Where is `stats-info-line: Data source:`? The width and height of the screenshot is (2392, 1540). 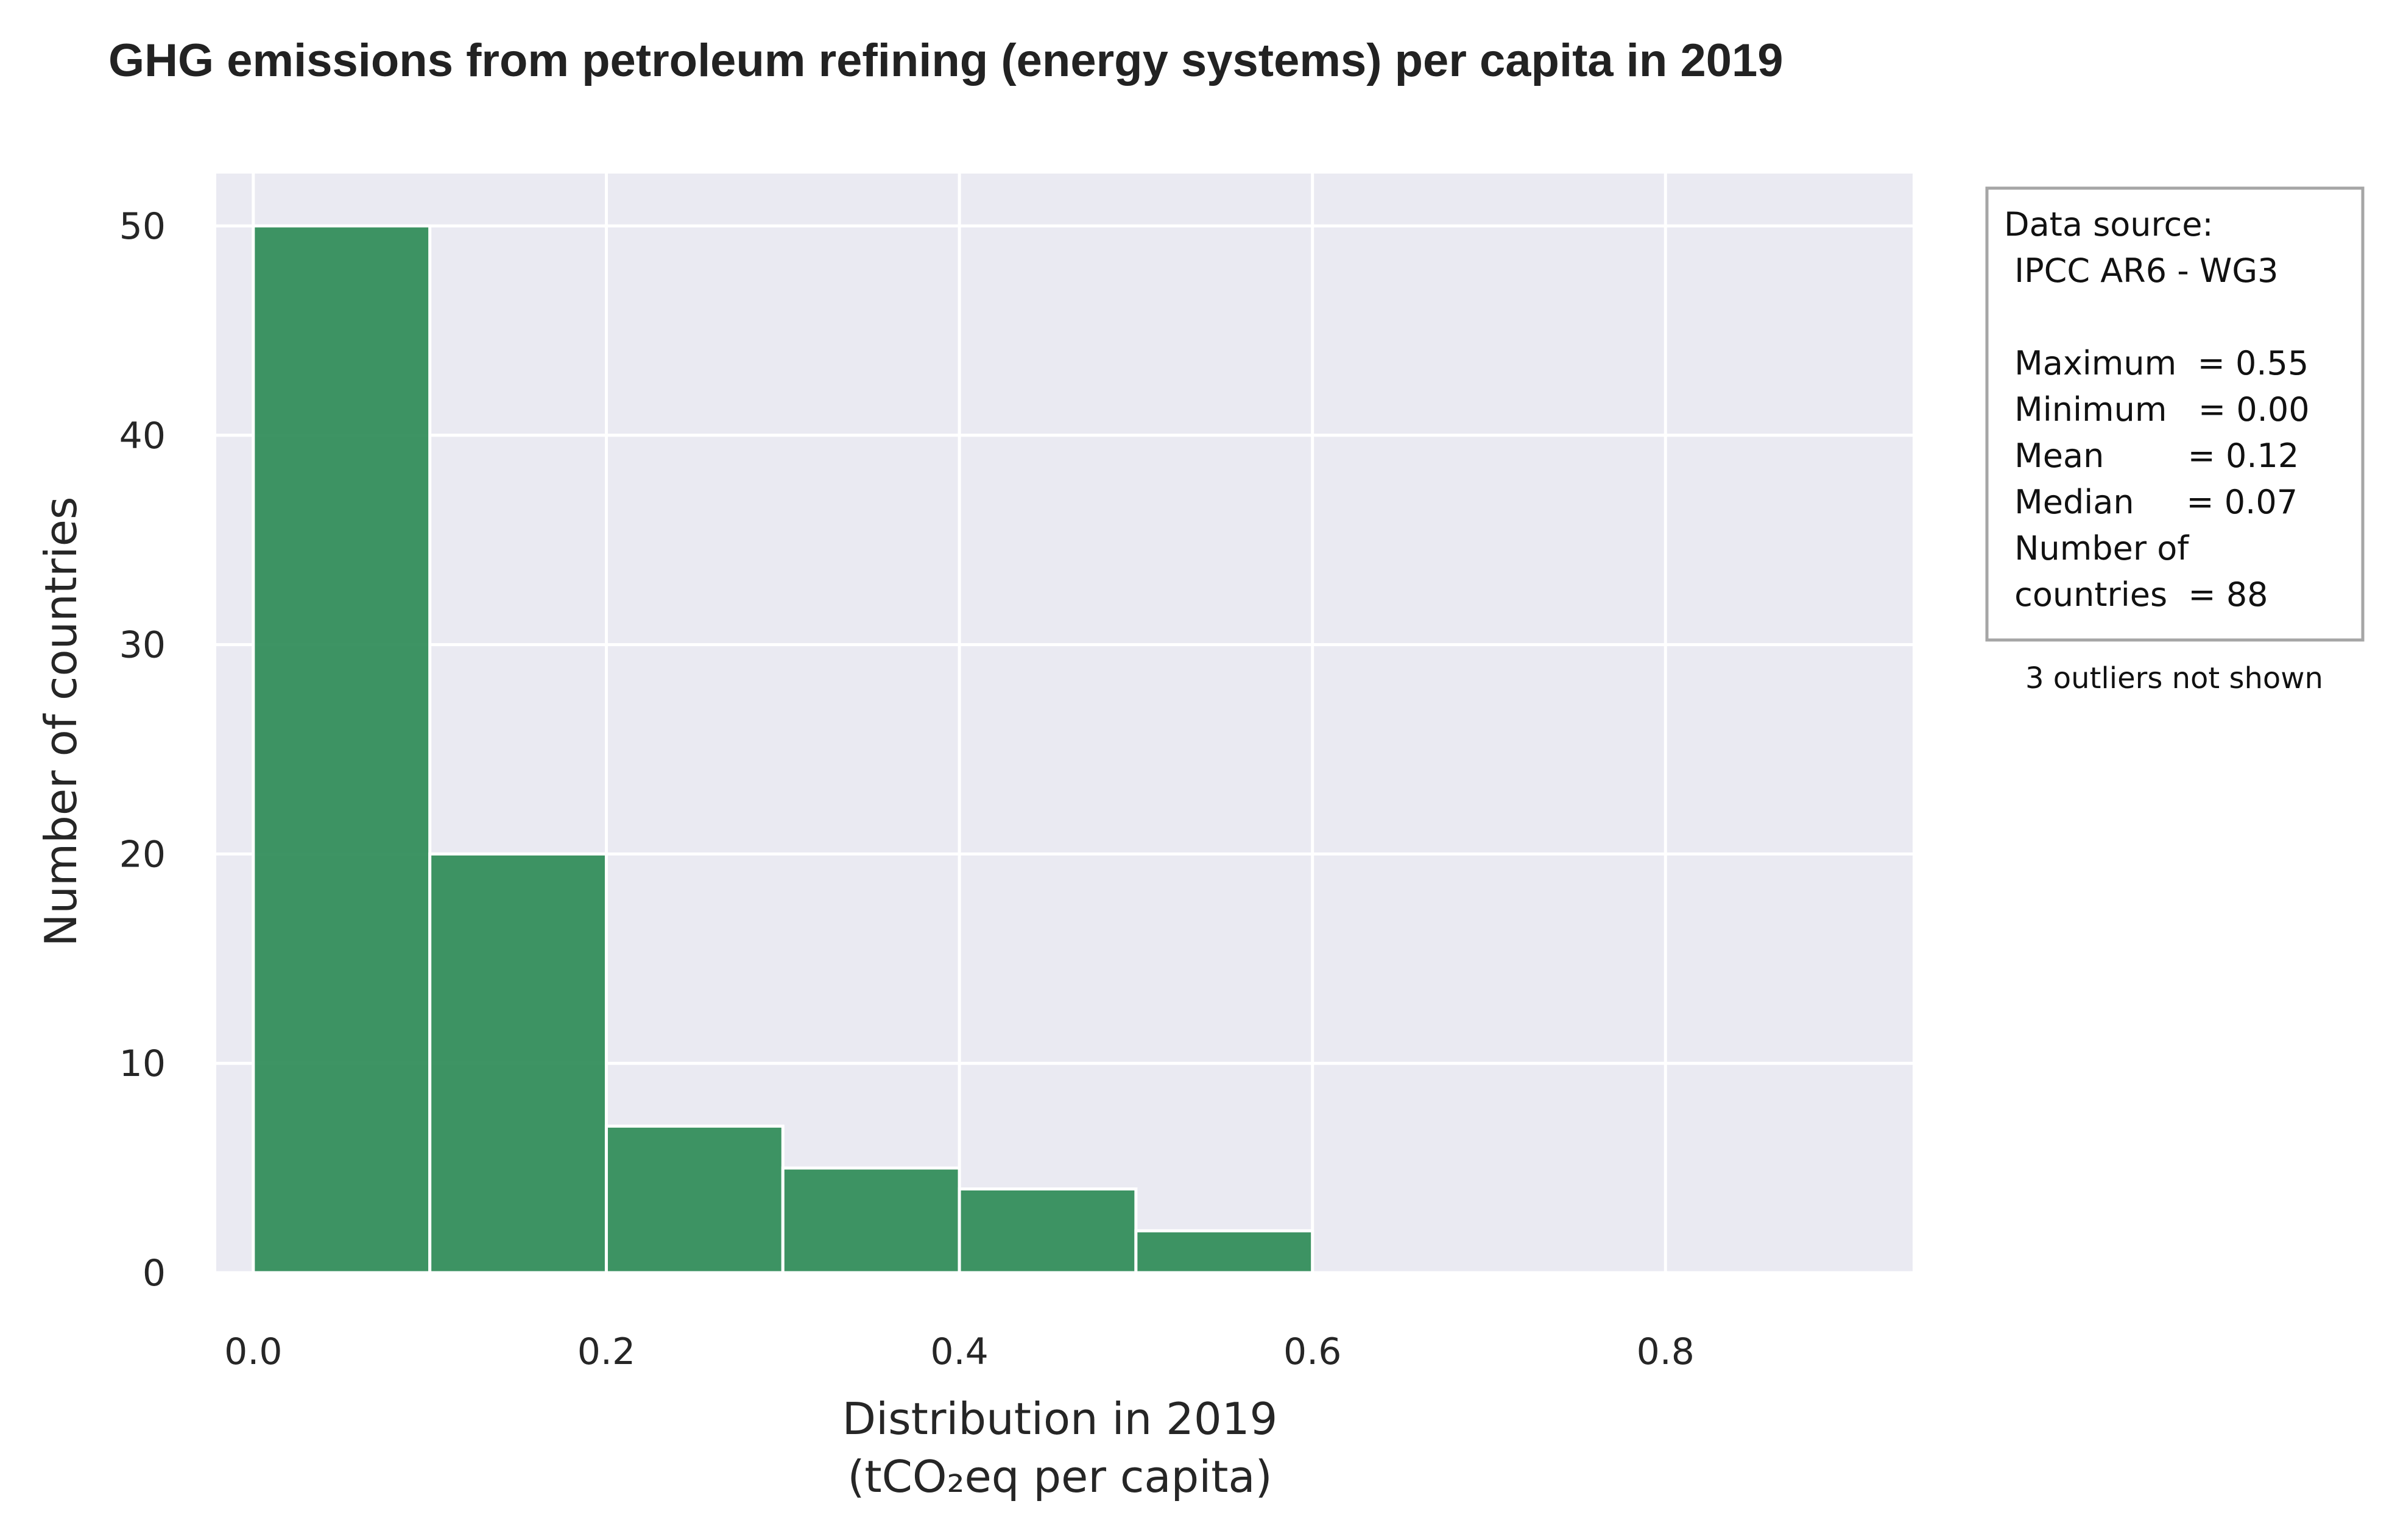
stats-info-line: Data source: is located at coordinates (2109, 224).